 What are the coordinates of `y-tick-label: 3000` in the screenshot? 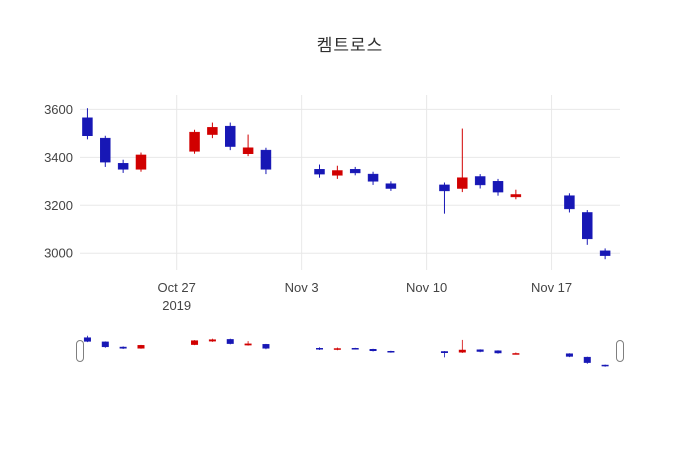 It's located at (58, 253).